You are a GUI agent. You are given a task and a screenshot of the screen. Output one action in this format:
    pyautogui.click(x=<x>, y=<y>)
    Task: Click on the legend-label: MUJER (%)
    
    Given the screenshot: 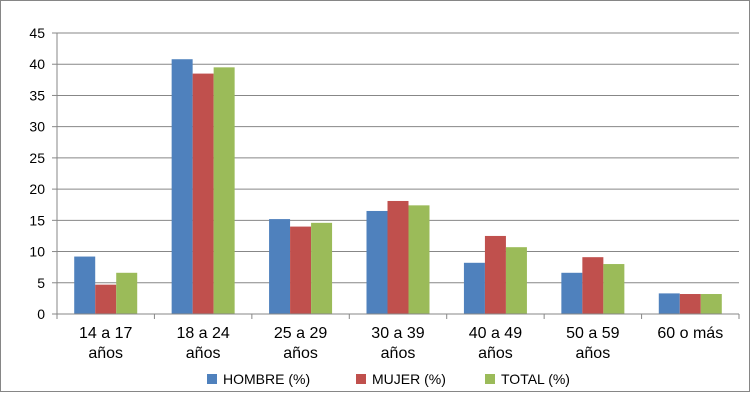 What is the action you would take?
    pyautogui.click(x=409, y=379)
    